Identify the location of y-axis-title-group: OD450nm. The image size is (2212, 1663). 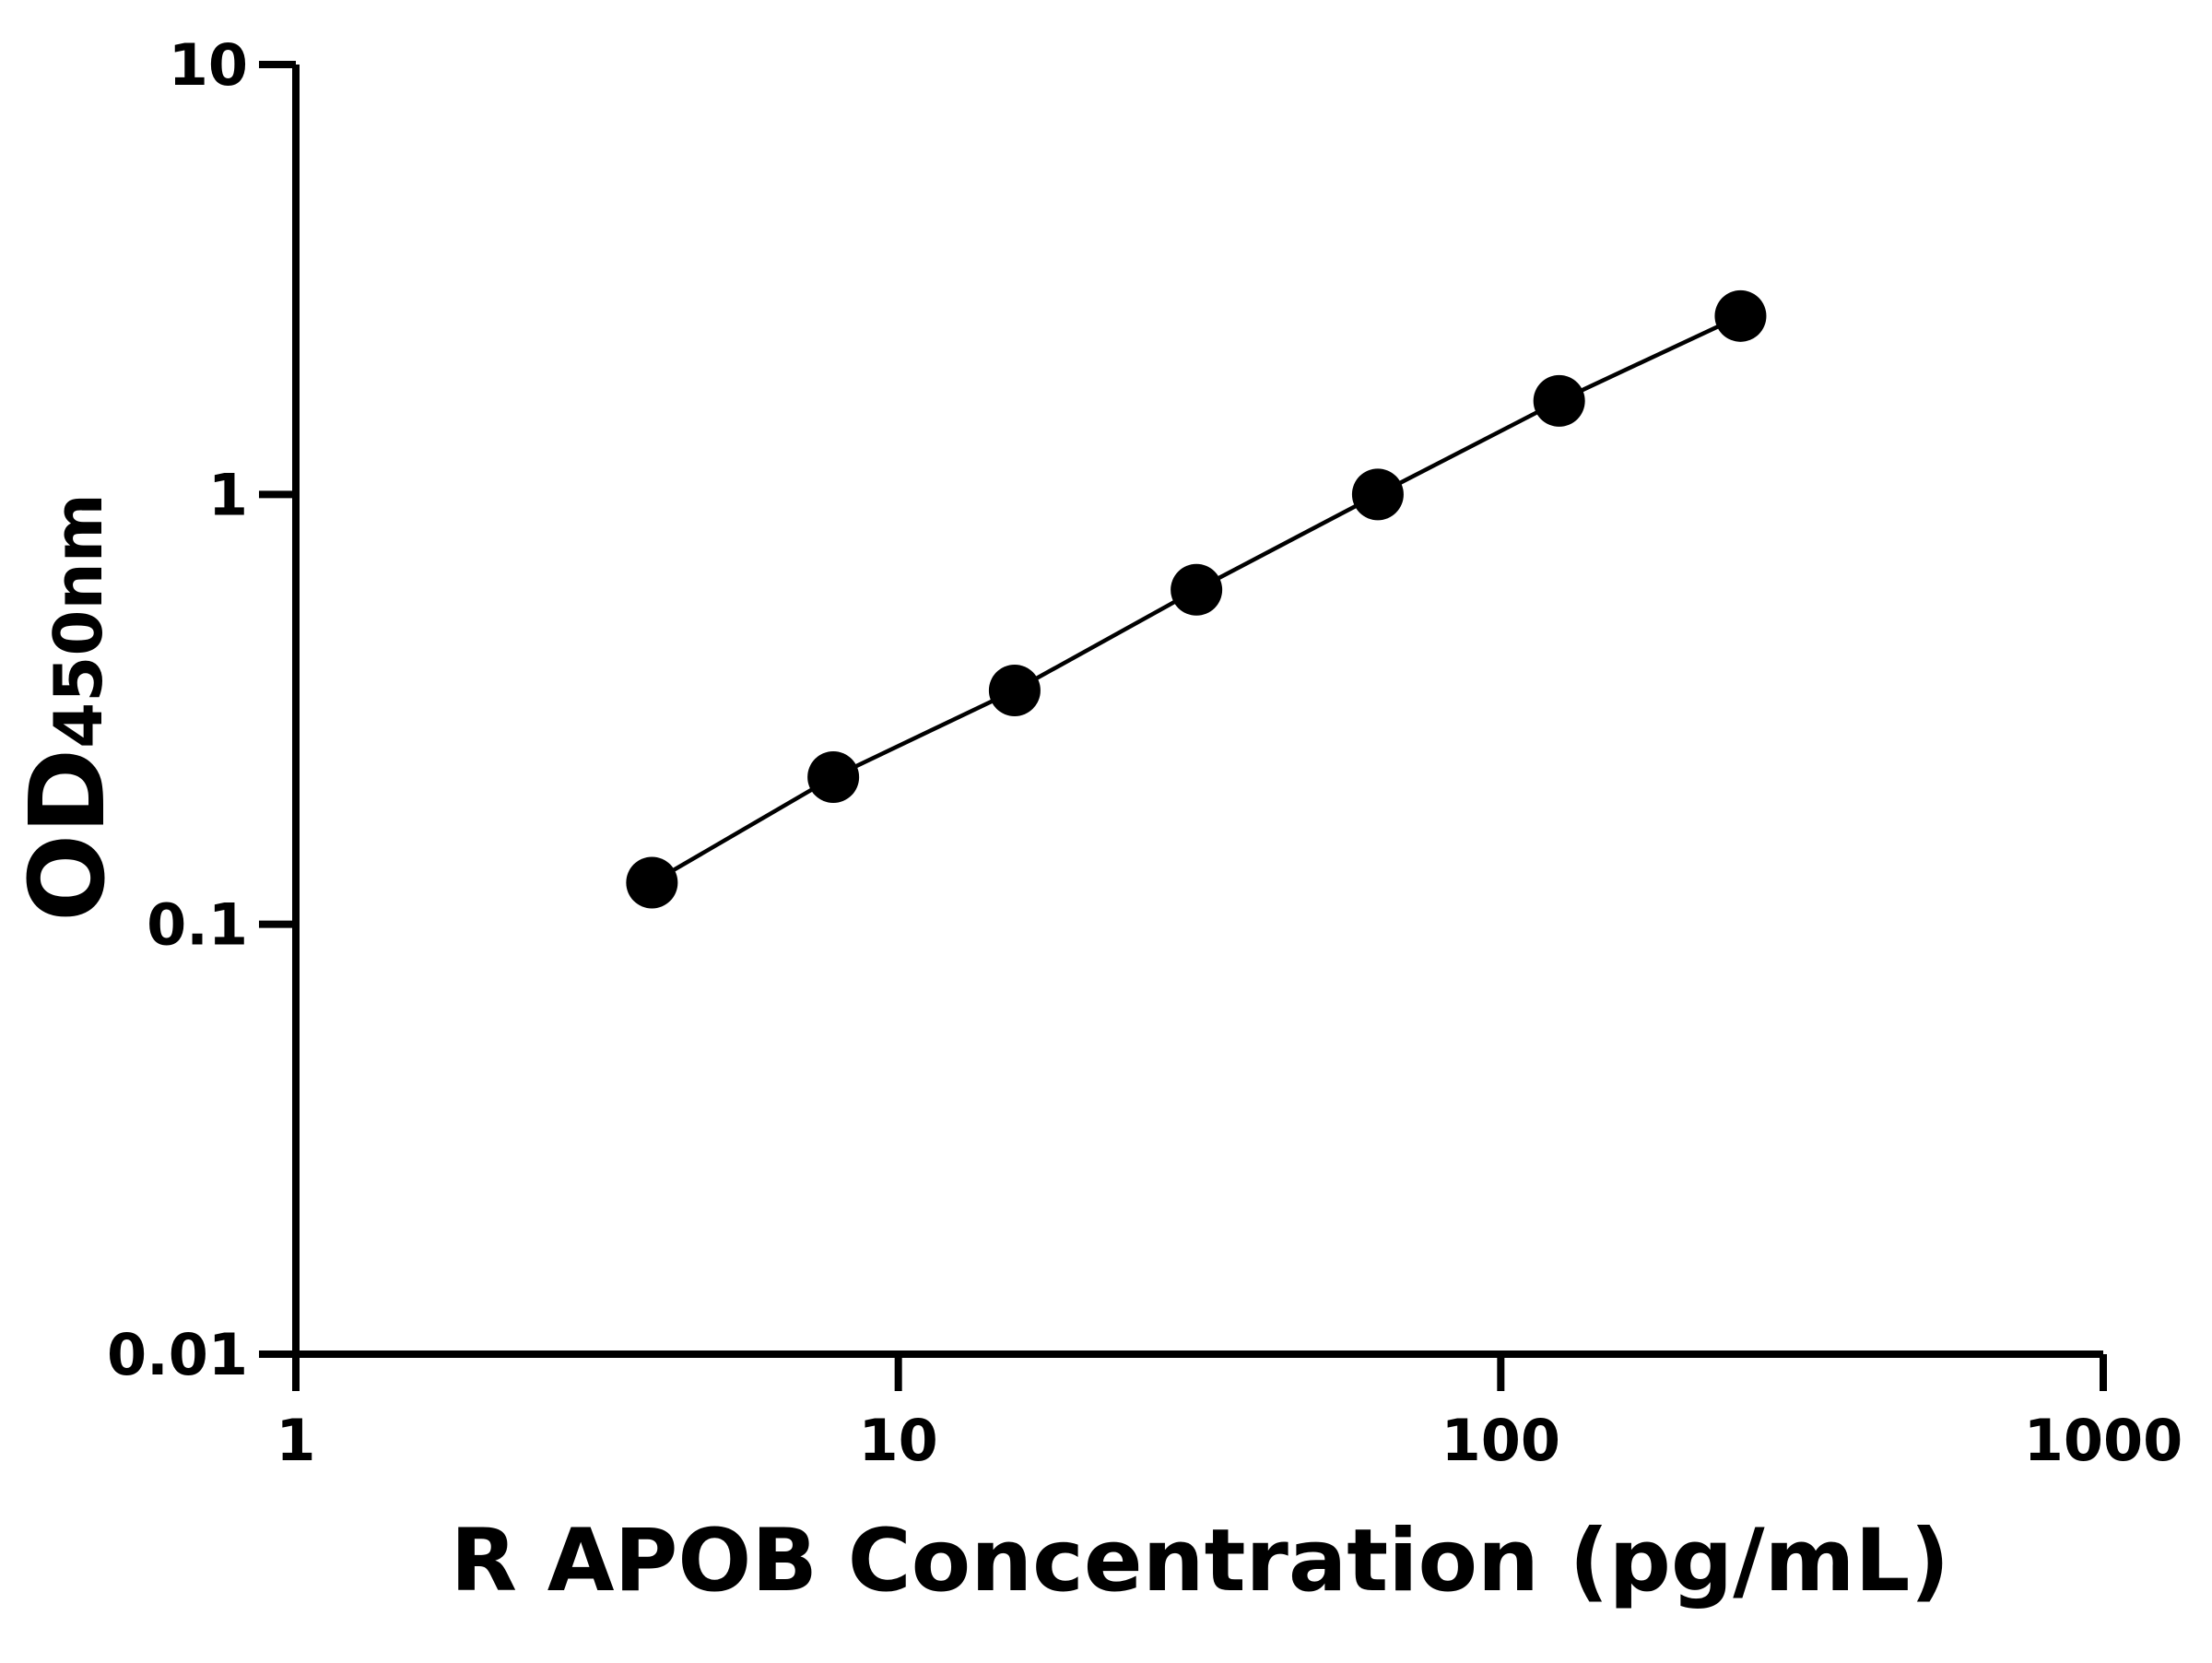
(68, 707).